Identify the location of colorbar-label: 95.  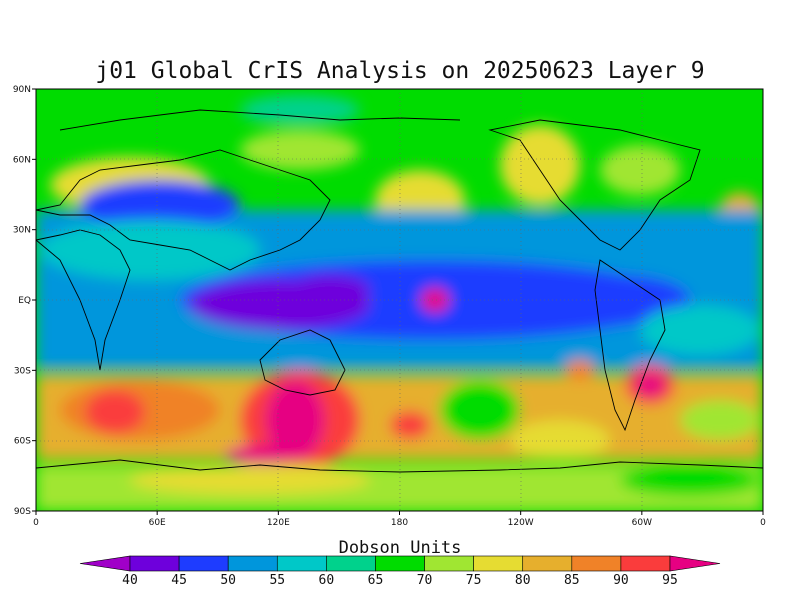
(670, 580).